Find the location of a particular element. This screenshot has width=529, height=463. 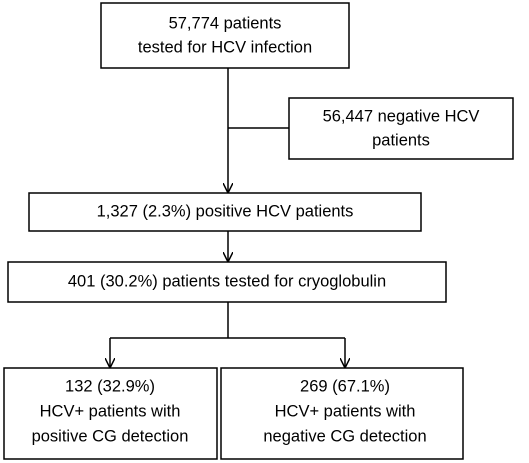

node-text: 56,447 negative HCV is located at coordinates (401, 116).